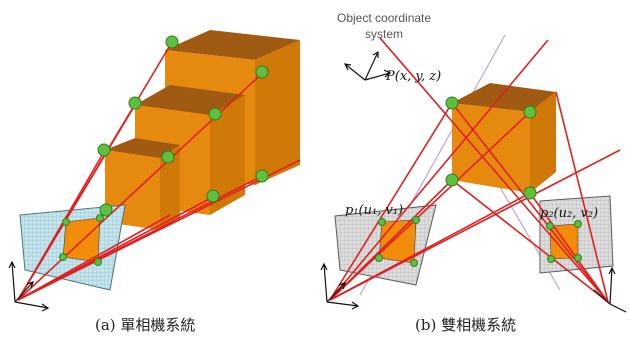  I want to click on caption-single-camera: (a) 單相機系統, so click(145, 325).